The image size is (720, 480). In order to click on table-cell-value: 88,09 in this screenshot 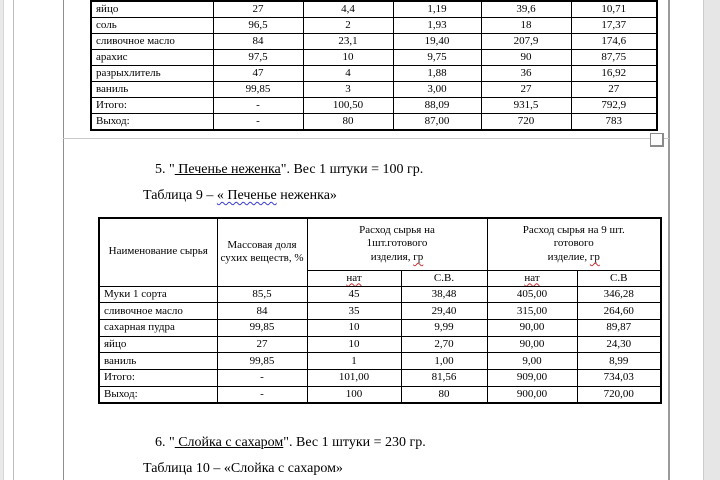, I will do `click(437, 105)`.